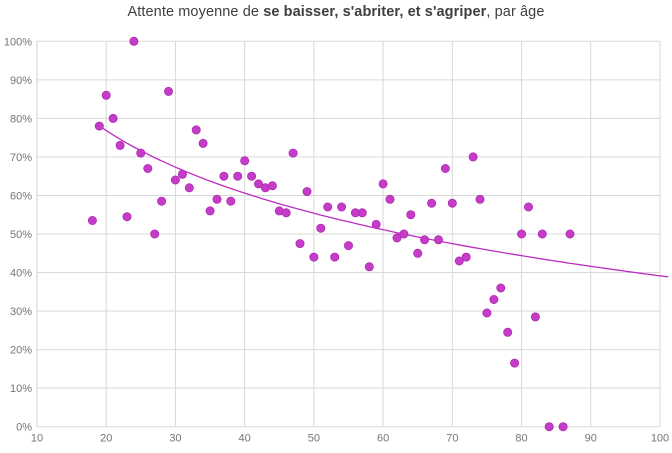 Image resolution: width=672 pixels, height=453 pixels. Describe the element at coordinates (21, 389) in the screenshot. I see `y-tick-label: 10%` at that location.